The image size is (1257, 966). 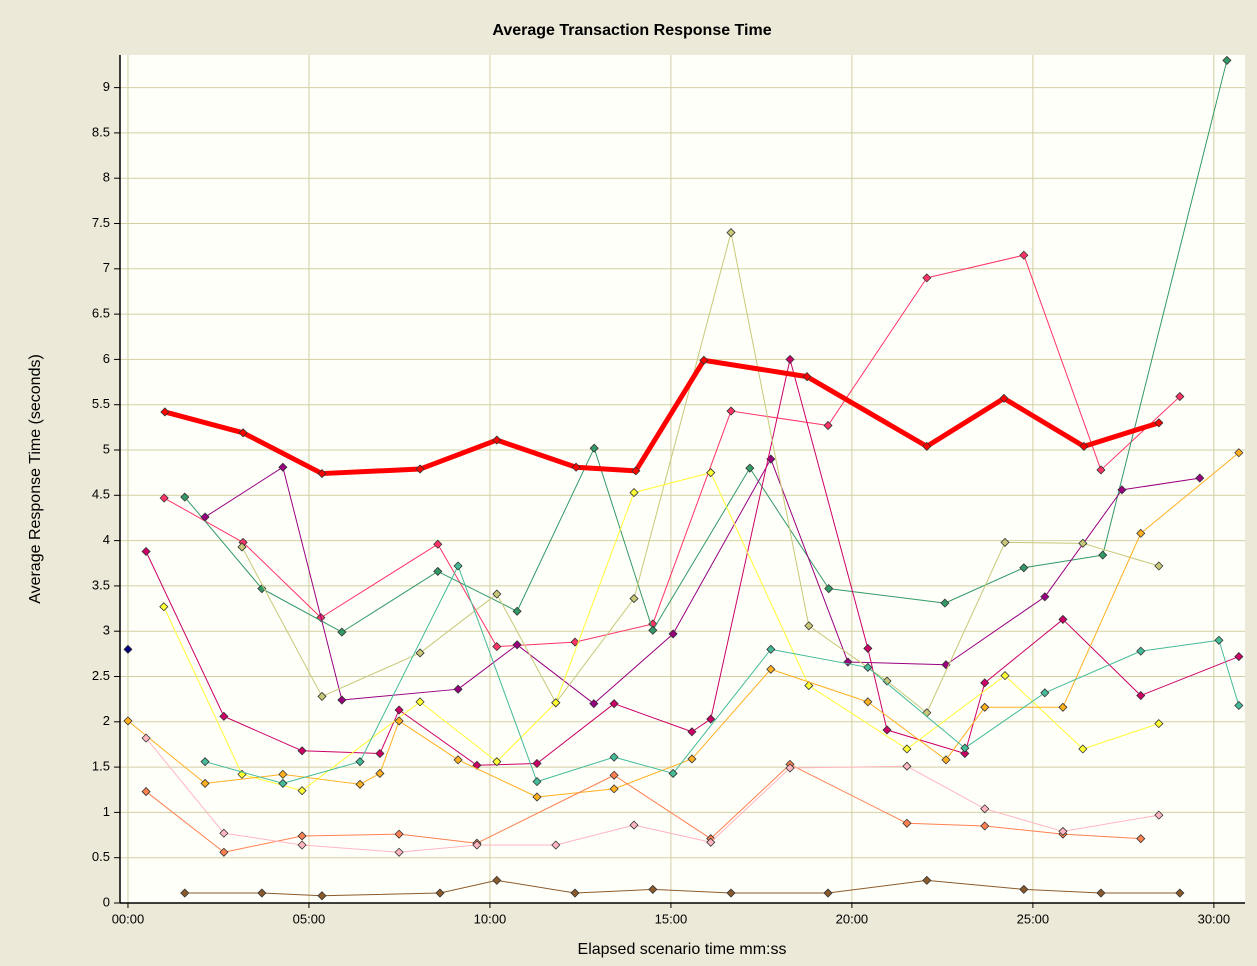 What do you see at coordinates (852, 918) in the screenshot?
I see `x-tick-label: 20:00` at bounding box center [852, 918].